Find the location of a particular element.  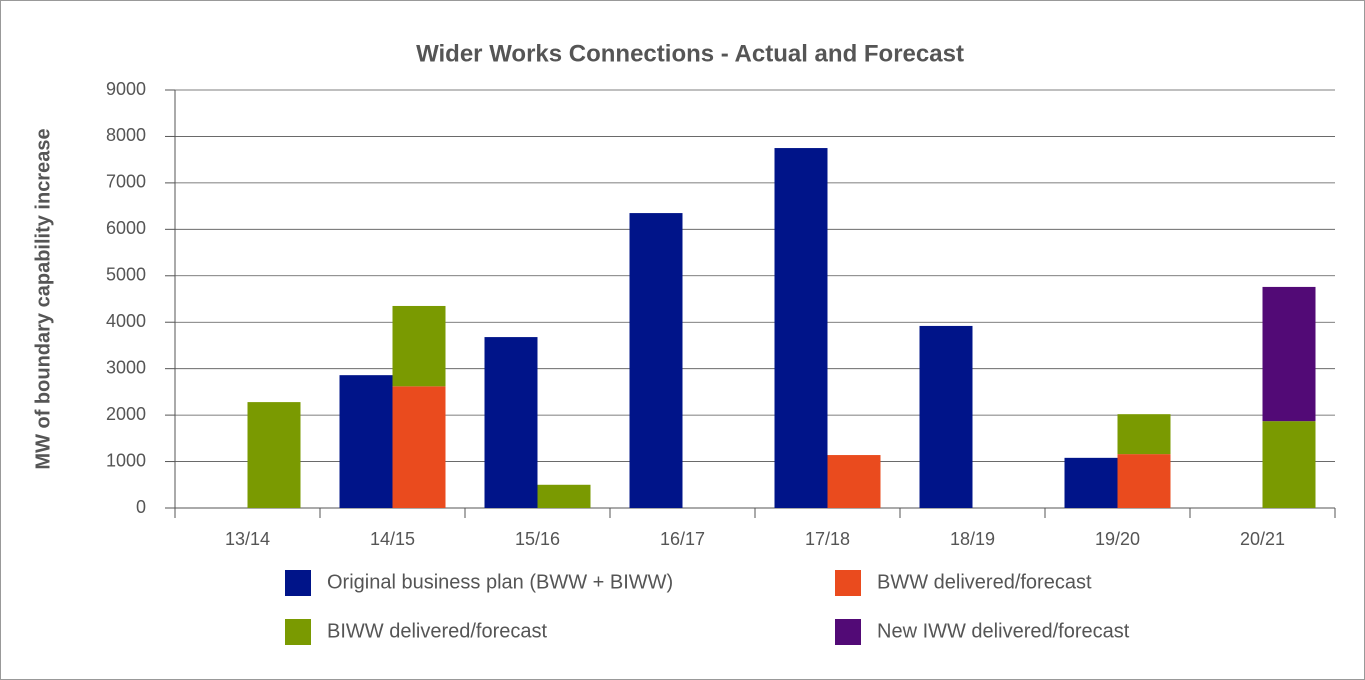

legend-label: New IWW delivered/forecast is located at coordinates (1003, 631).